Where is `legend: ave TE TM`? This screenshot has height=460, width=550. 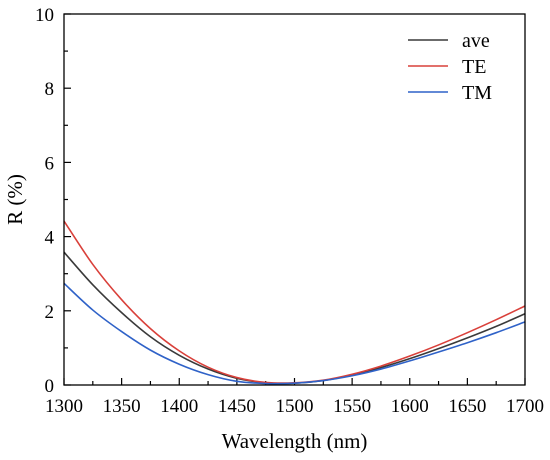 legend: ave TE TM is located at coordinates (450, 67).